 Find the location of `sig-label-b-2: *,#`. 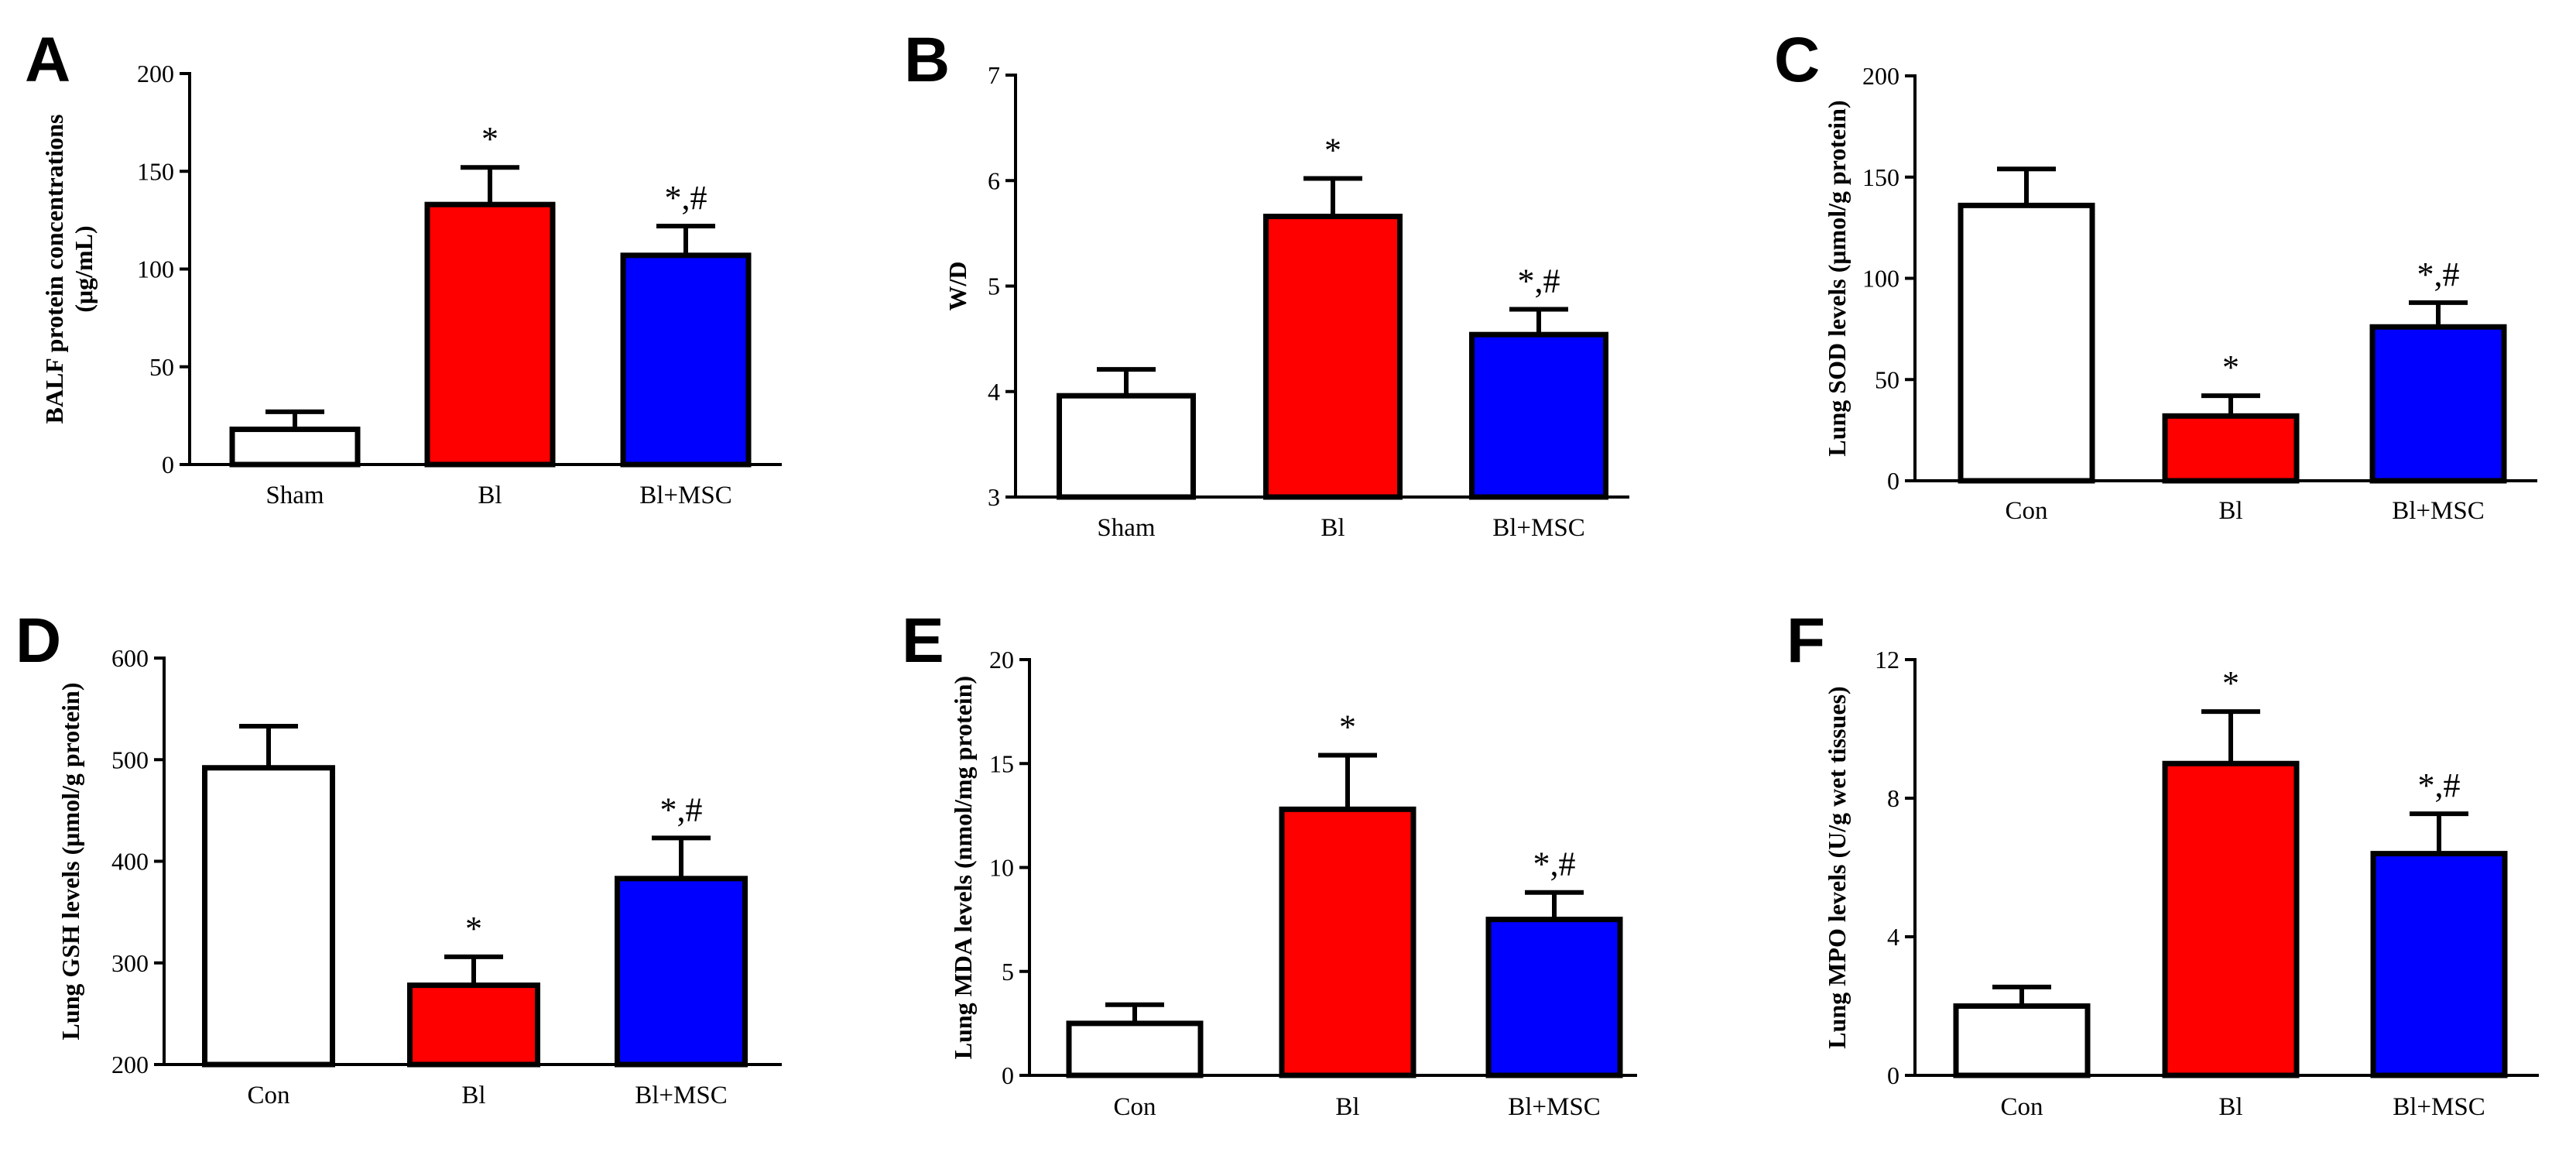

sig-label-b-2: *,# is located at coordinates (1539, 281).